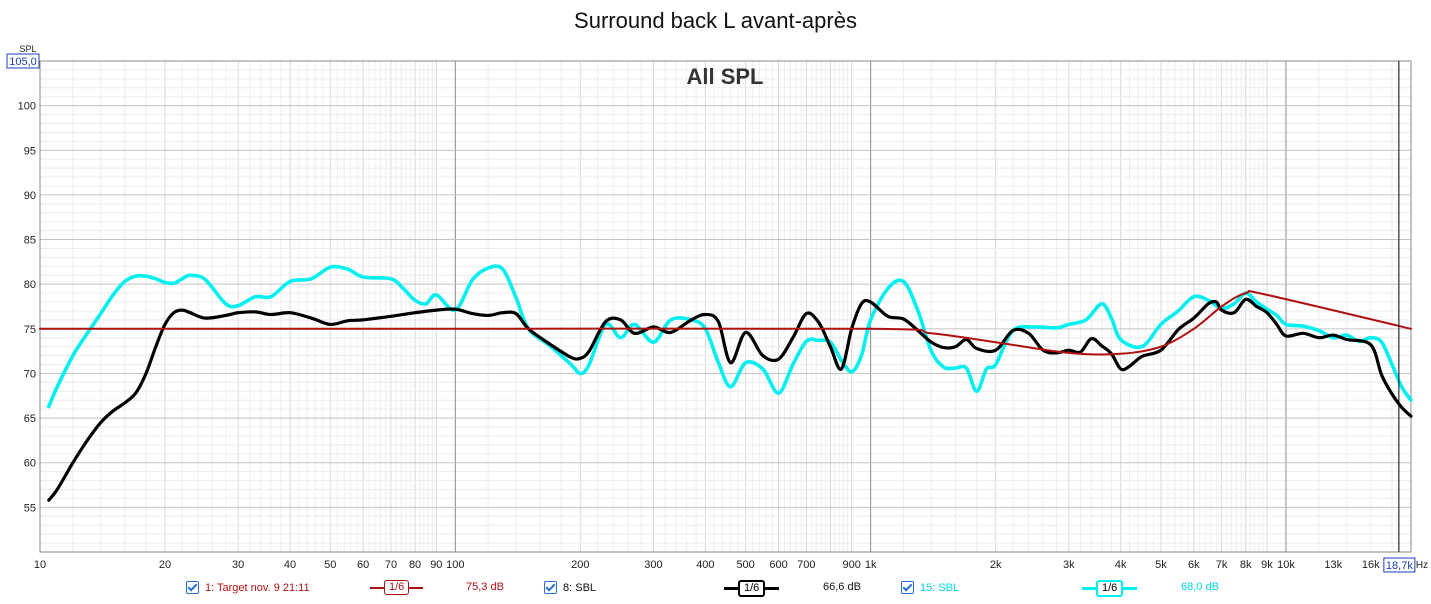 Image resolution: width=1431 pixels, height=604 pixels. I want to click on svg-text: 105,0, so click(23, 62).